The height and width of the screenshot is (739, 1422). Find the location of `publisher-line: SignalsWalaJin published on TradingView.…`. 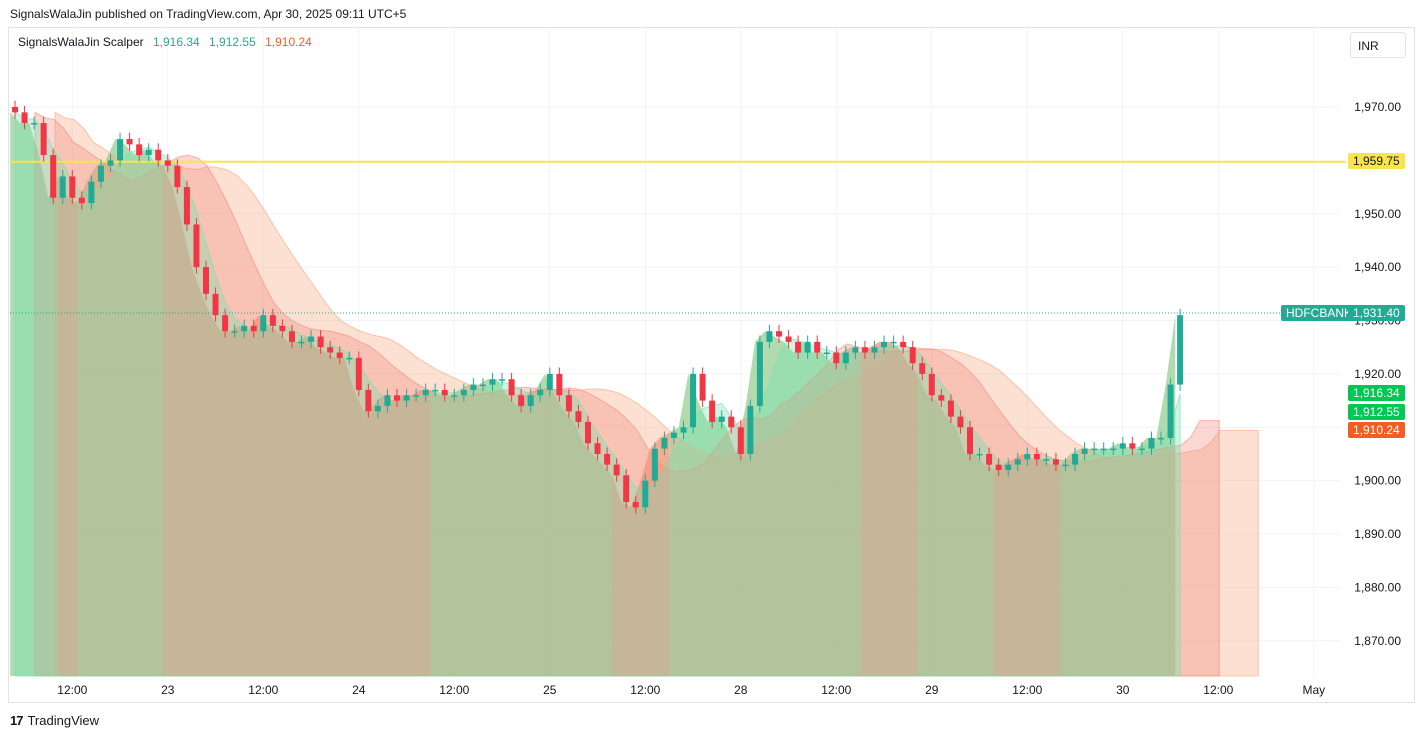

publisher-line: SignalsWalaJin published on TradingView.… is located at coordinates (208, 14).